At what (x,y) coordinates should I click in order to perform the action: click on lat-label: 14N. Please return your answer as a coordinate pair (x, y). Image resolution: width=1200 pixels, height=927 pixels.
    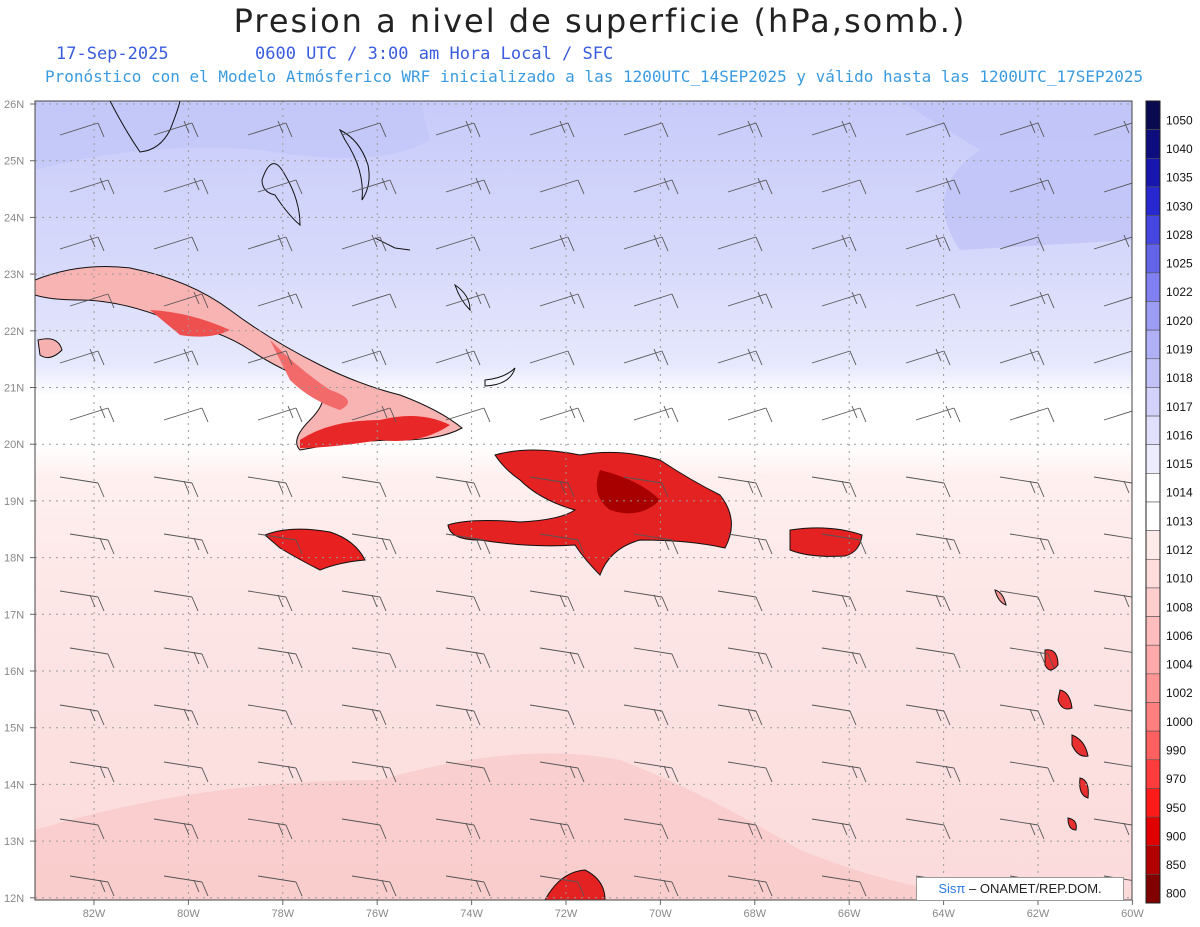
    Looking at the image, I should click on (14, 785).